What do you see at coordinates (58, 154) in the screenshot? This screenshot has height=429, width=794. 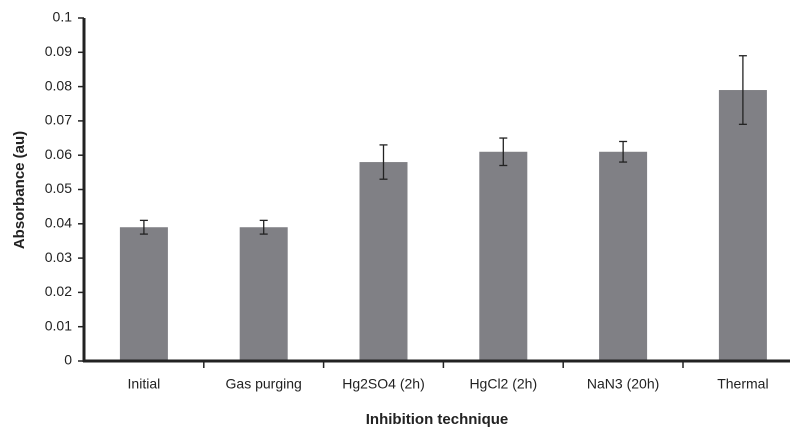 I see `y-tick-label: 0.06` at bounding box center [58, 154].